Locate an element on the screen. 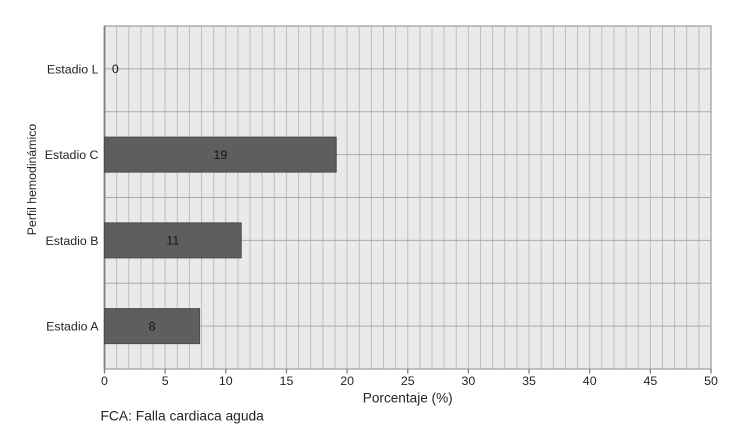  svg-text: Estadio B is located at coordinates (71, 241).